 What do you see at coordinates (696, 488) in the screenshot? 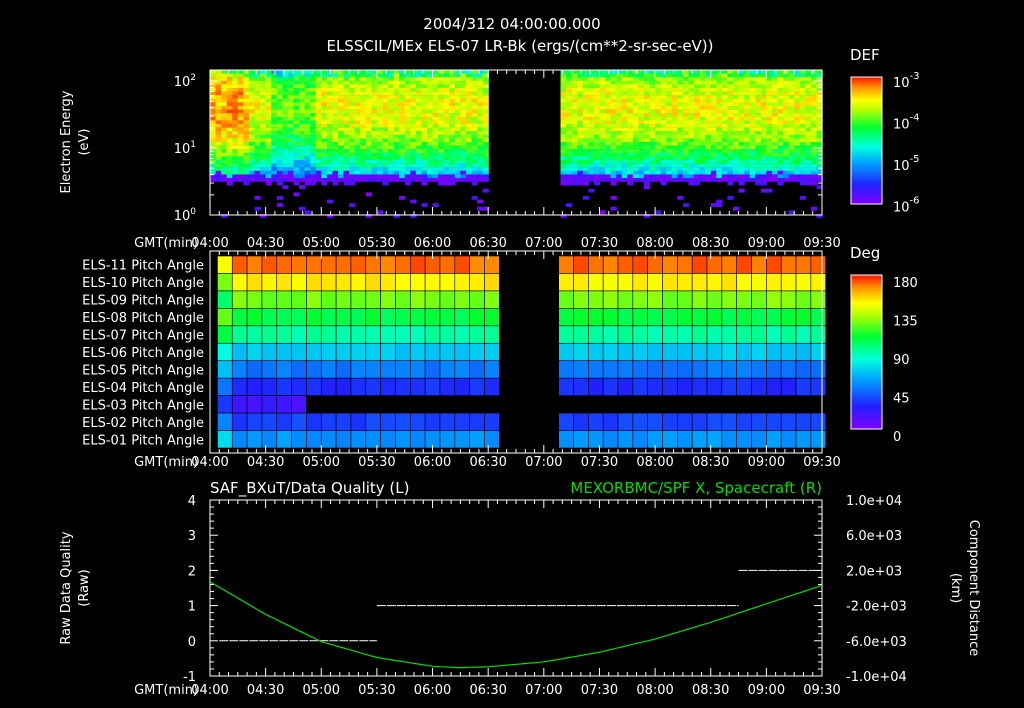
I see `spf-x-title: MEXORBMC/SPF X, Spacecraft (R)` at bounding box center [696, 488].